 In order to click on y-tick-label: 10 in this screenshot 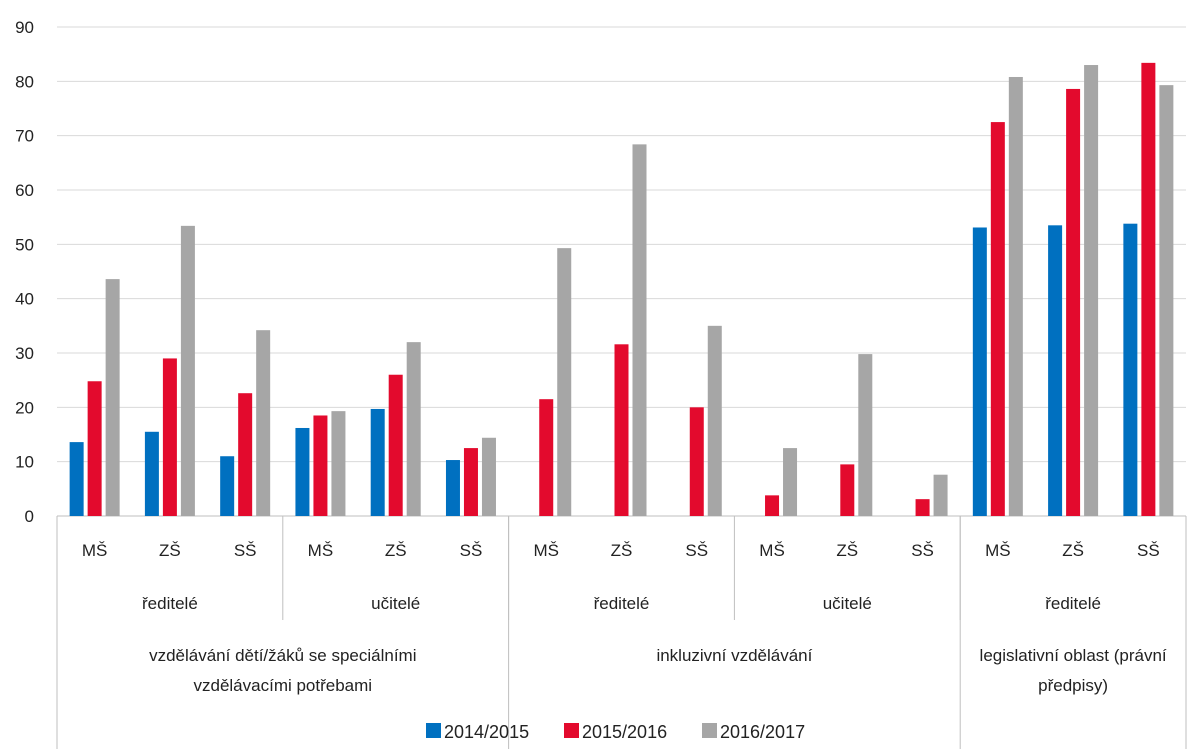, I will do `click(24, 462)`.